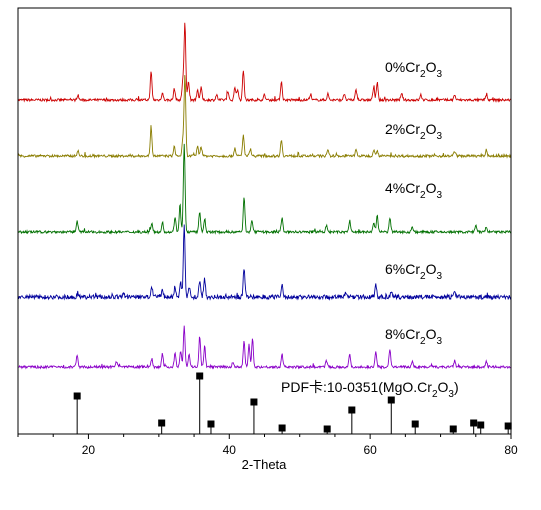 The width and height of the screenshot is (541, 510). Describe the element at coordinates (413, 131) in the screenshot. I see `series-label-1: 2%Cr2O3` at that location.